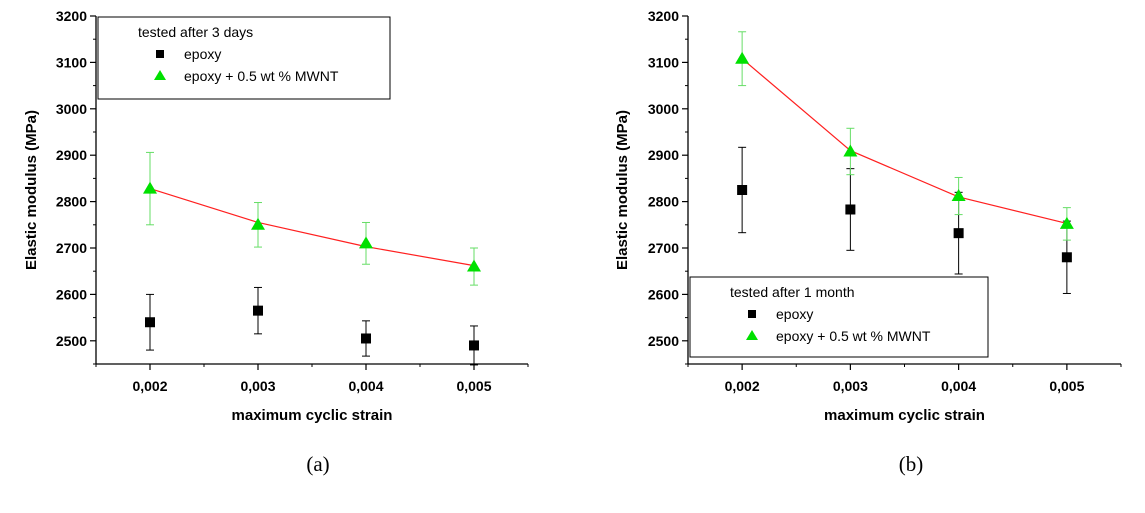 The height and width of the screenshot is (513, 1145). Describe the element at coordinates (195, 32) in the screenshot. I see `legend-title: tested after 3 days` at that location.